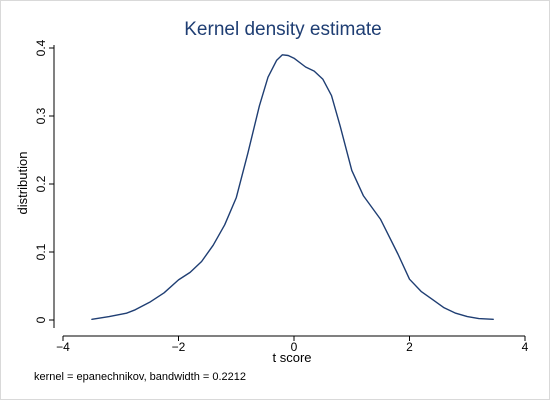 This screenshot has width=550, height=405. I want to click on x-ticks: −4 −2 0 2 4, so click(292, 345).